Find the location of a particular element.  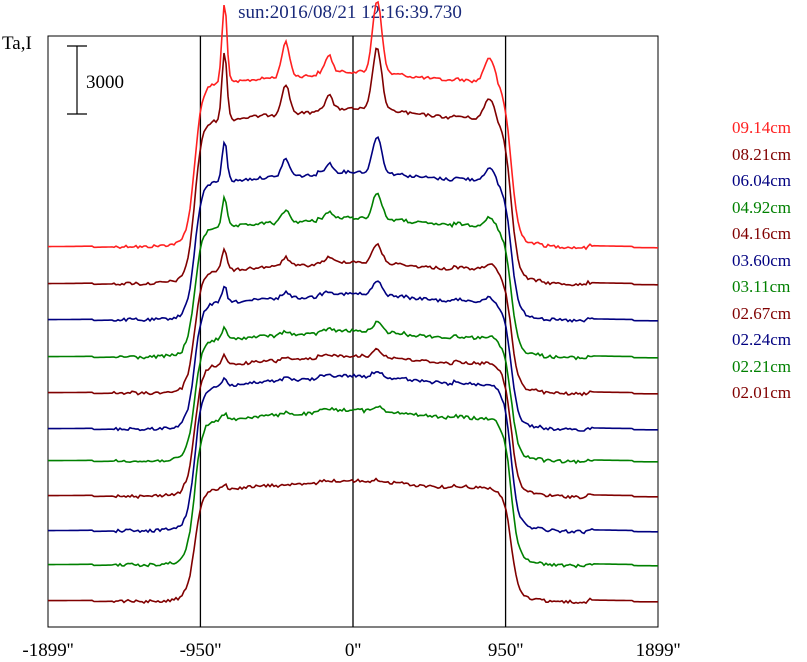

legend-item: 04.92cm is located at coordinates (762, 207).